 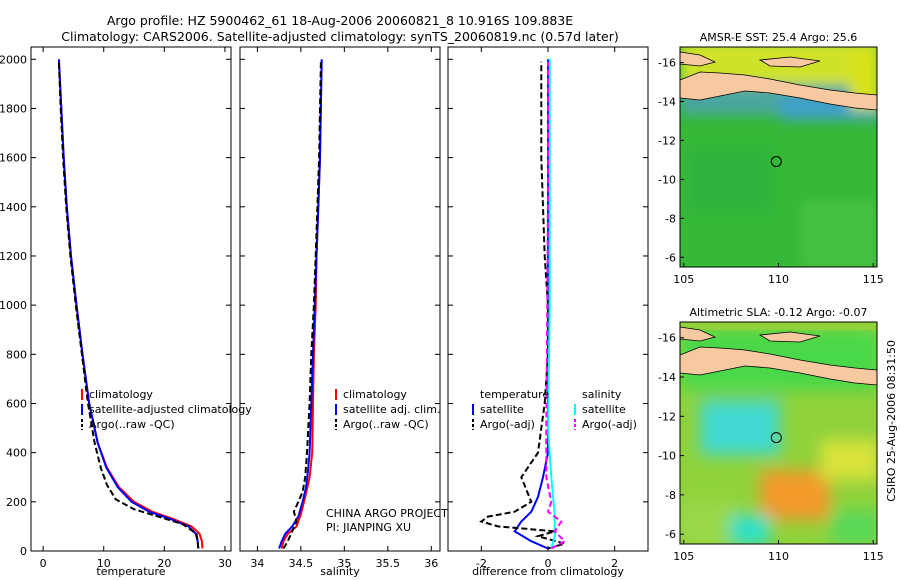 I want to click on sla-map-xtick-label: 105, so click(x=683, y=556).